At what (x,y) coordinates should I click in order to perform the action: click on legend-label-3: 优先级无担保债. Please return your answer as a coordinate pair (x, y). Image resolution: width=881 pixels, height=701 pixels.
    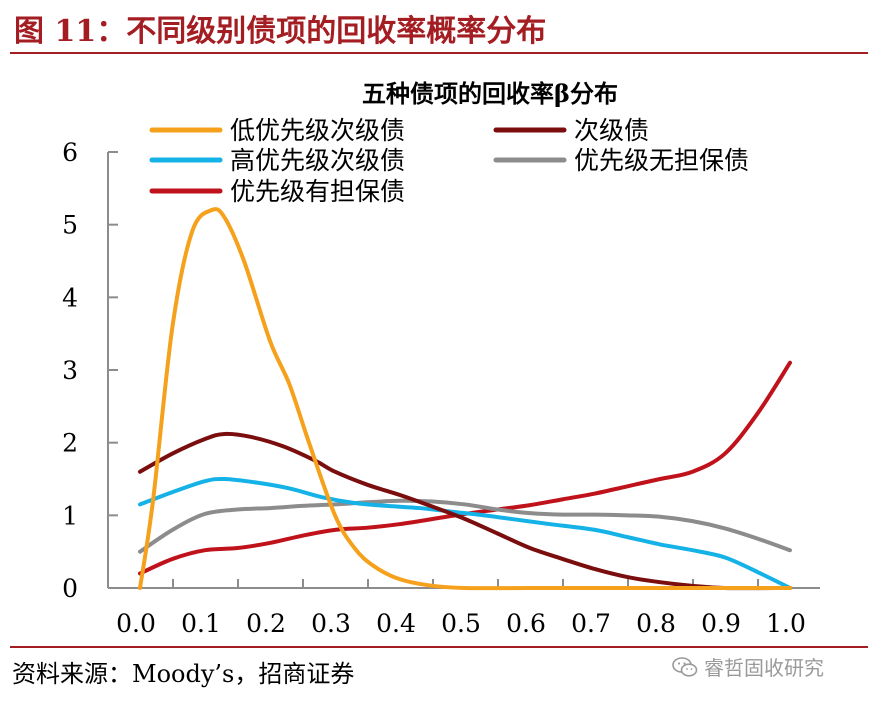
    Looking at the image, I should click on (661, 160).